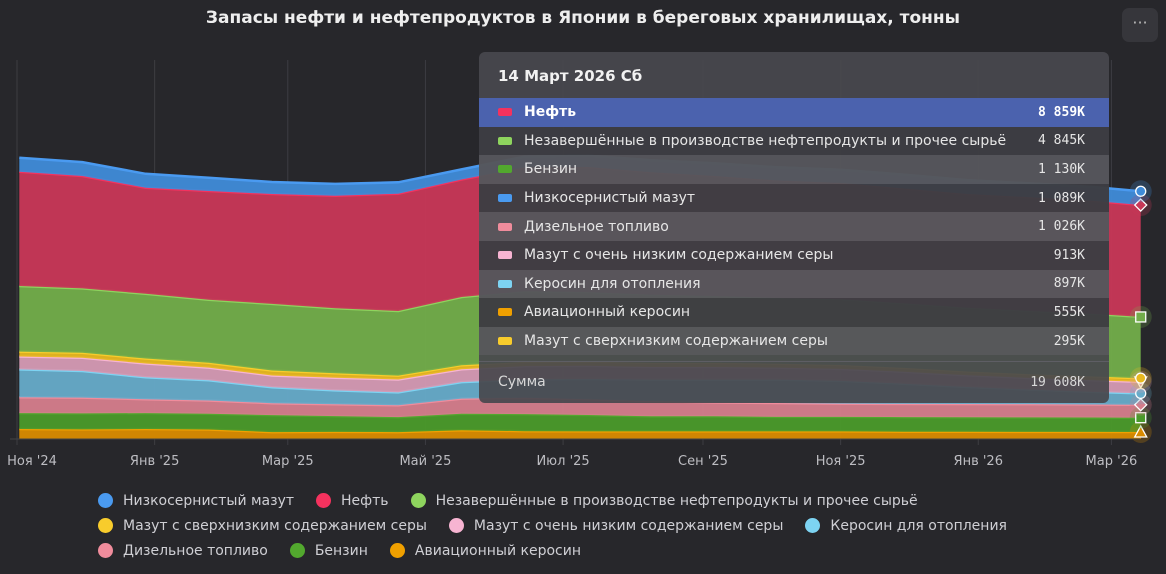 This screenshot has height=574, width=1166. Describe the element at coordinates (154, 461) in the screenshot. I see `x-tick-label: Янв '25` at that location.